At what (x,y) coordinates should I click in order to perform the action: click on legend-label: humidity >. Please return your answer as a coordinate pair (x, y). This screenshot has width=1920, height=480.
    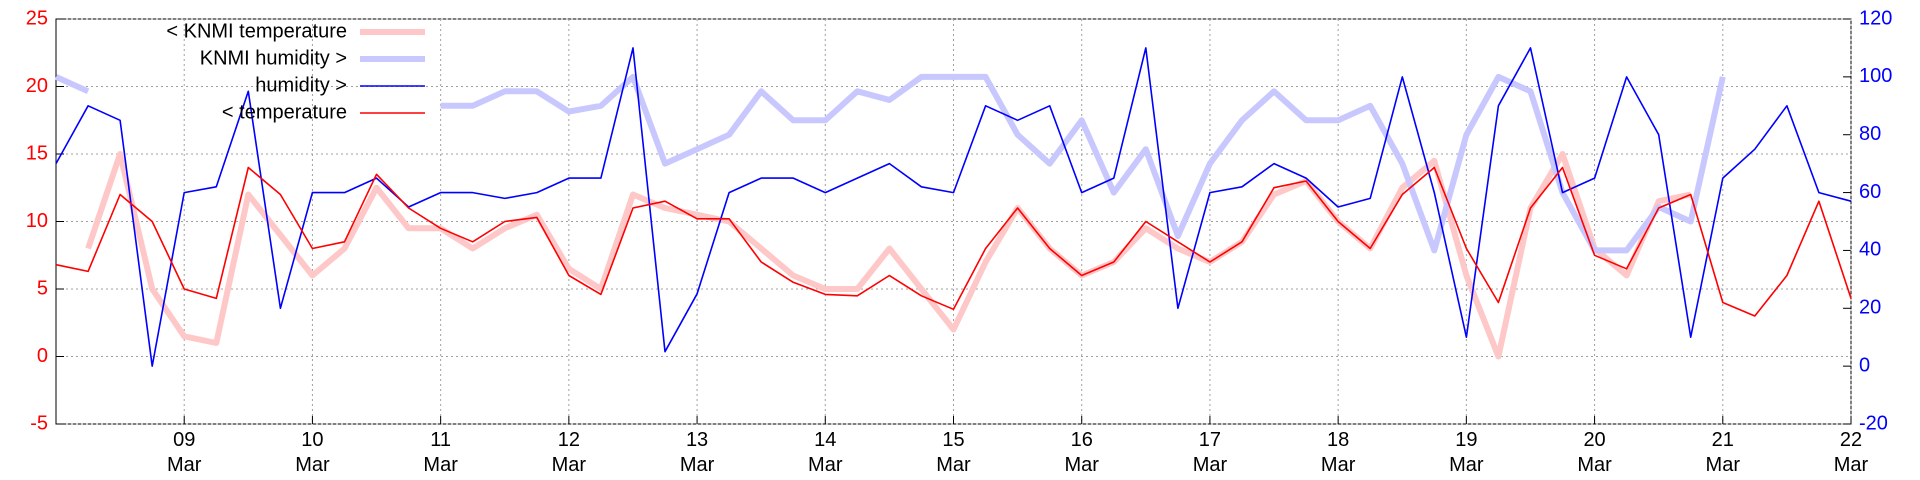
    Looking at the image, I should click on (301, 85).